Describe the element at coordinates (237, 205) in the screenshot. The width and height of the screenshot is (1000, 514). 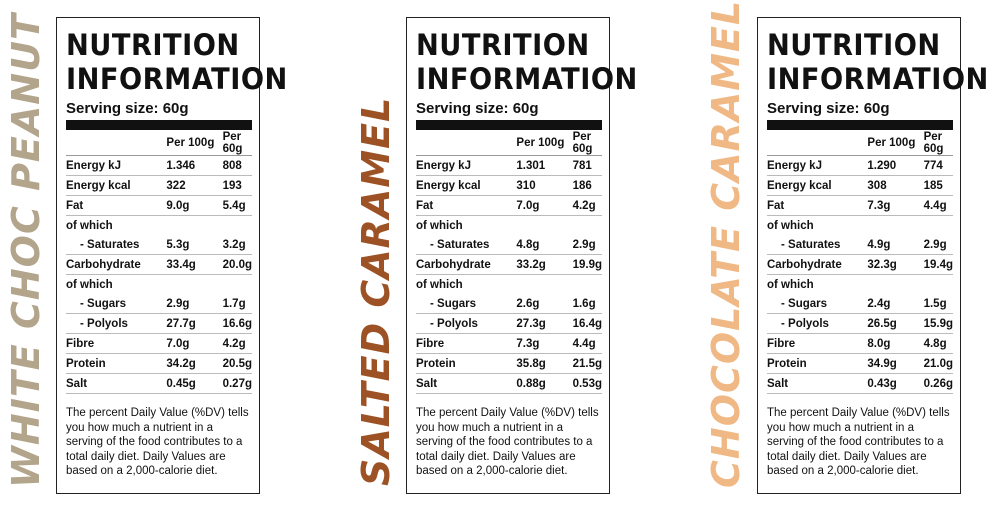
I see `value-per-60g: 5.4g` at that location.